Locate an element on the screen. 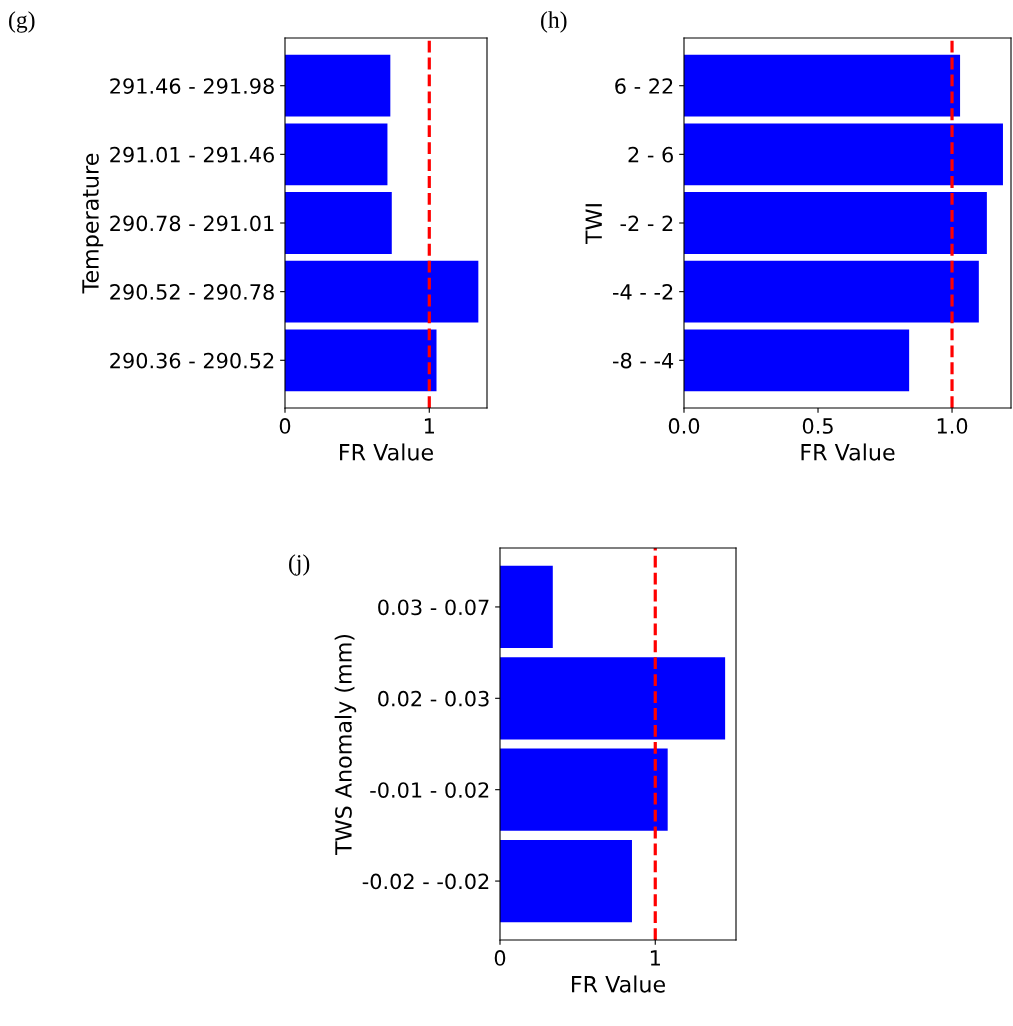 The image size is (1013, 1026). x-tick-label: 0.0 is located at coordinates (684, 426).